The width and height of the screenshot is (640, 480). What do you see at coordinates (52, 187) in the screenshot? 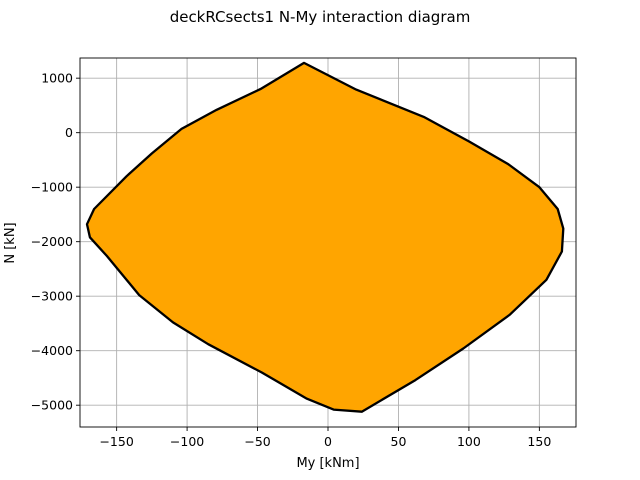
I see `y-tick-label: −1000` at bounding box center [52, 187].